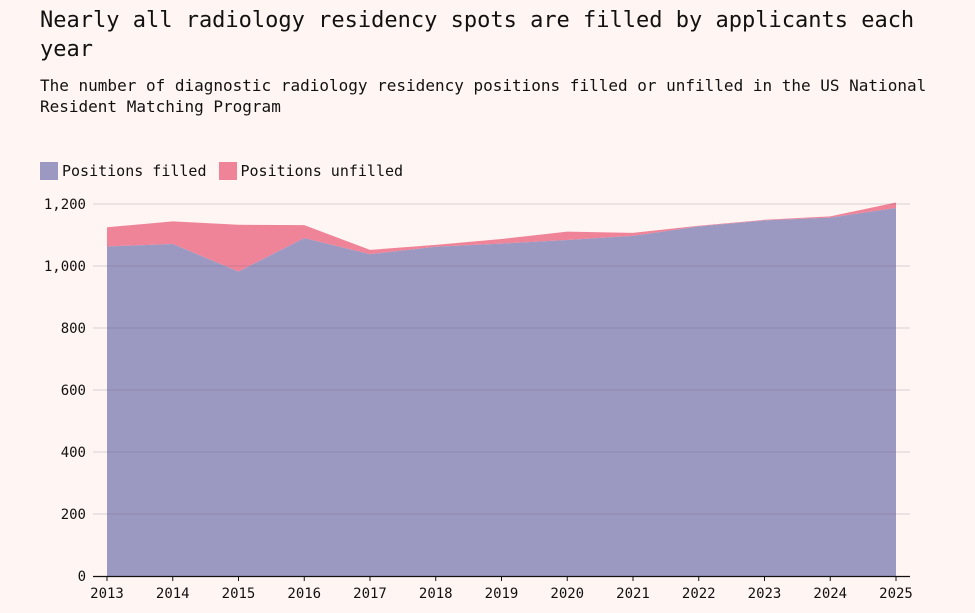  What do you see at coordinates (134, 171) in the screenshot?
I see `legend-label-filled: Positions filled` at bounding box center [134, 171].